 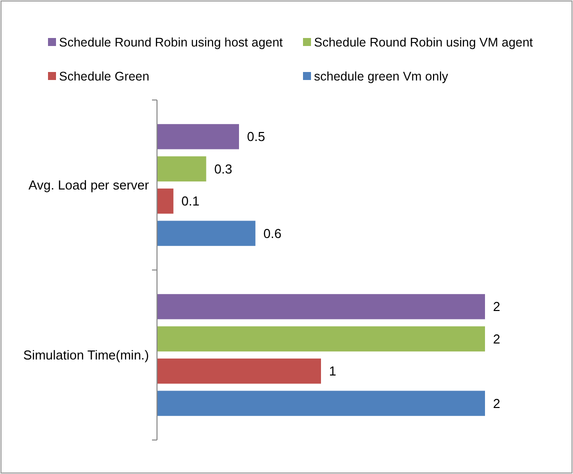 What do you see at coordinates (332, 371) in the screenshot?
I see `data-label: 1` at bounding box center [332, 371].